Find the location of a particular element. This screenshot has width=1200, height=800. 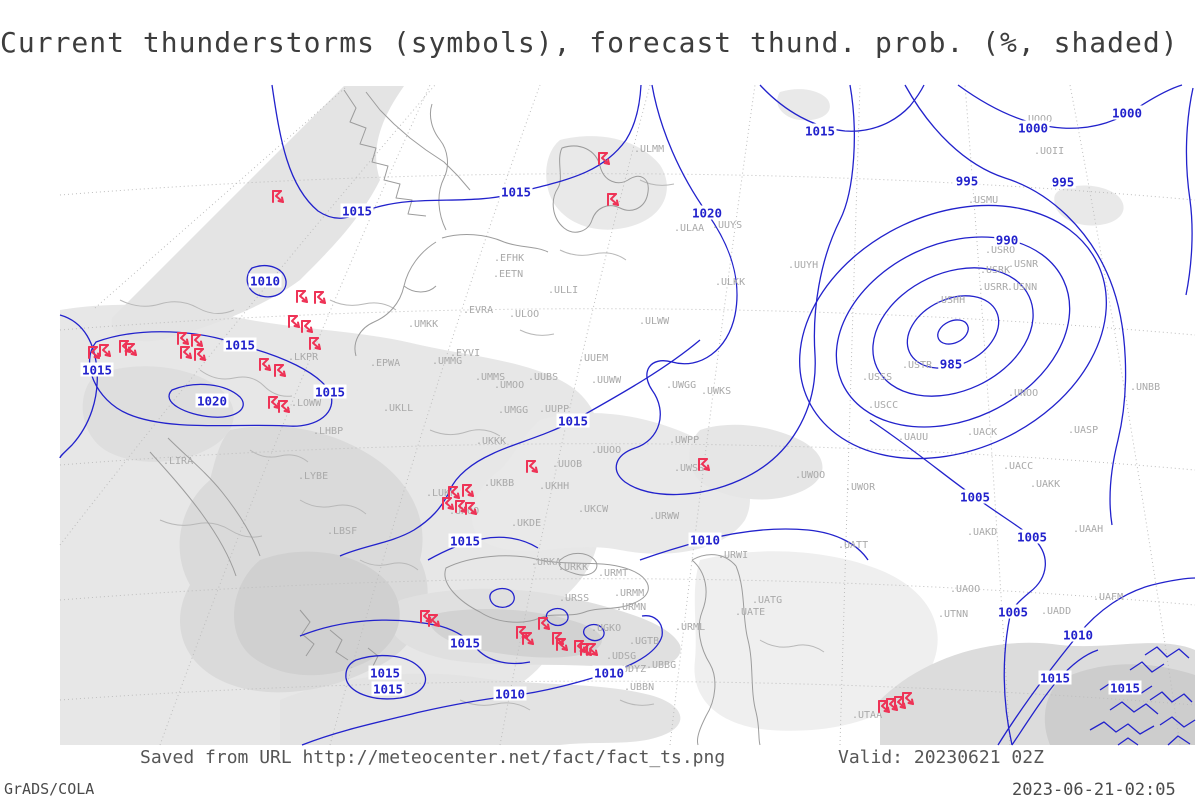

station-label: .EYVI is located at coordinates (465, 353).